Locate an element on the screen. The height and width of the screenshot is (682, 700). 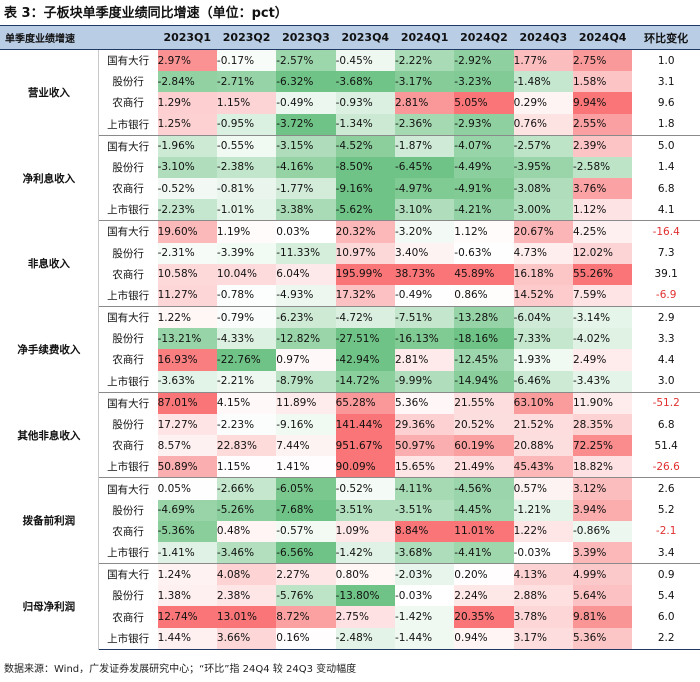
growth-value-cell: -13.80% is located at coordinates (365, 596).